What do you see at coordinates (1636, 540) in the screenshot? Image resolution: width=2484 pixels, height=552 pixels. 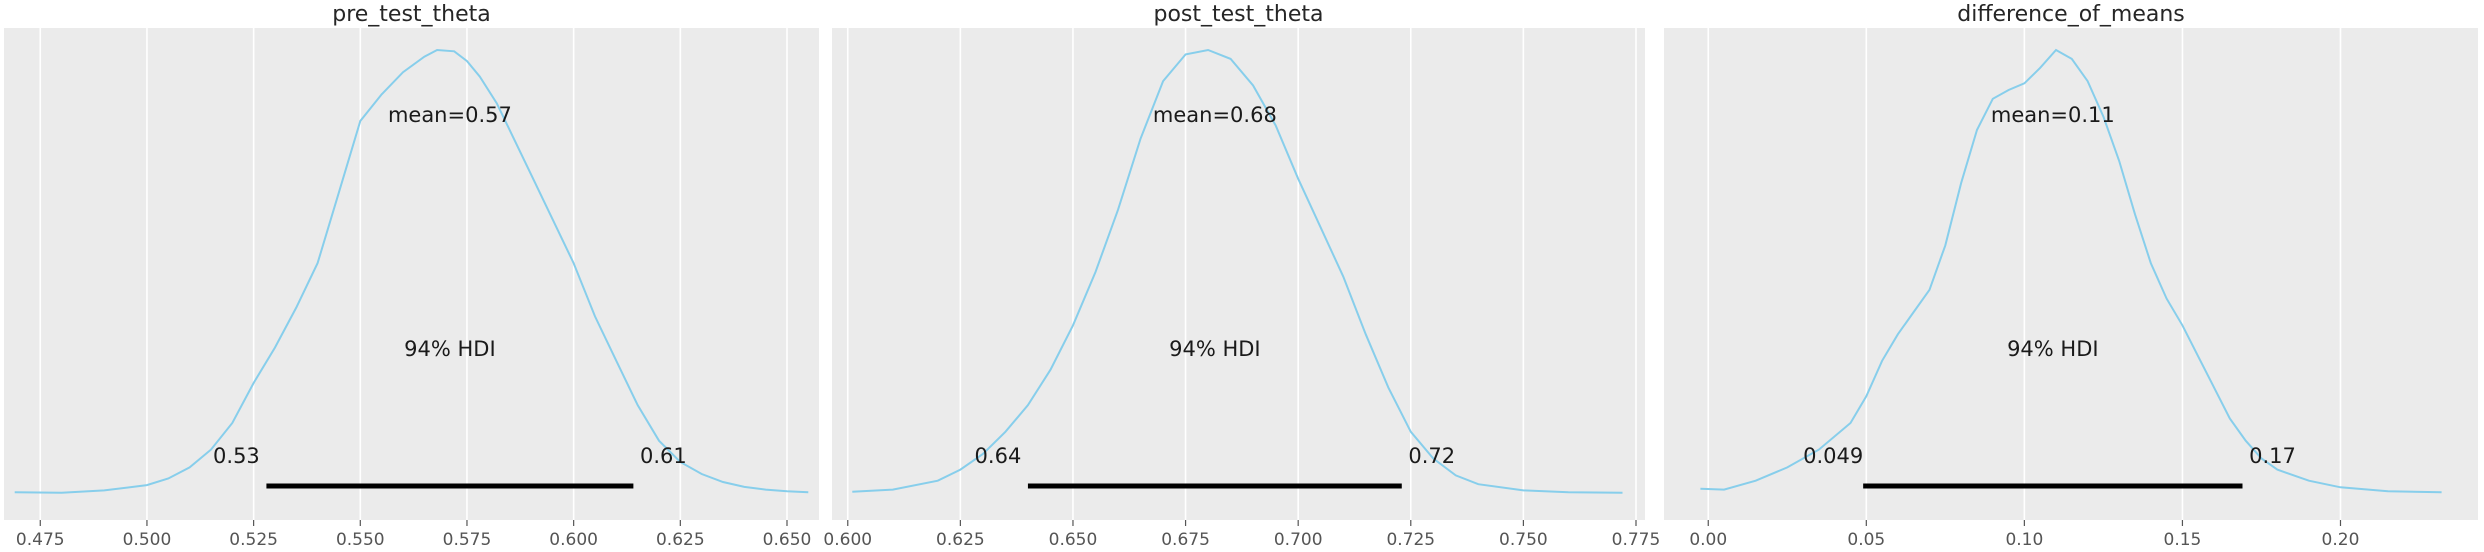 I see `x-tick-label: 0.775` at bounding box center [1636, 540].